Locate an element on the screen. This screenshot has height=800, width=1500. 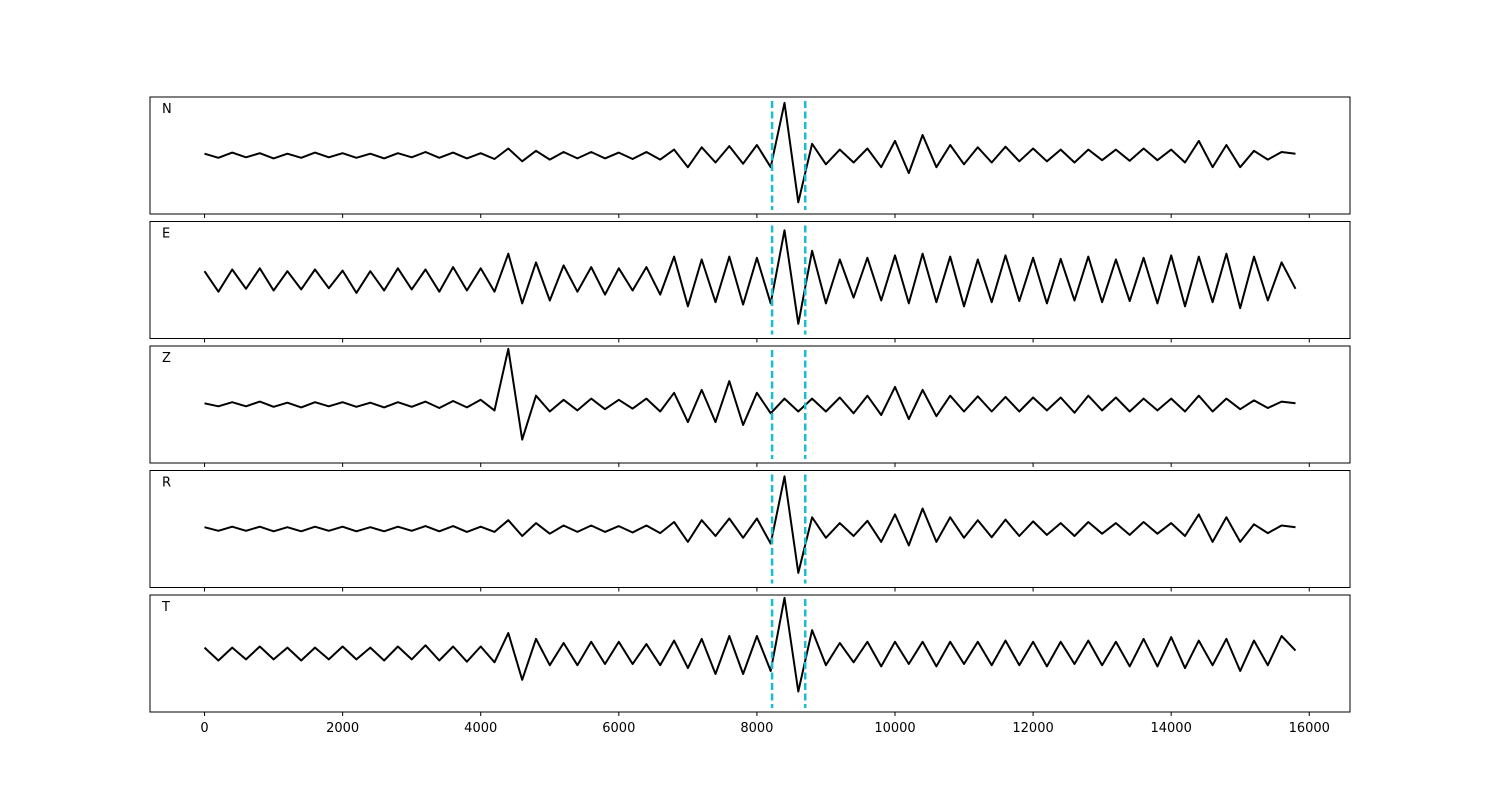
x-tick-label: 4000 is located at coordinates (480, 728).